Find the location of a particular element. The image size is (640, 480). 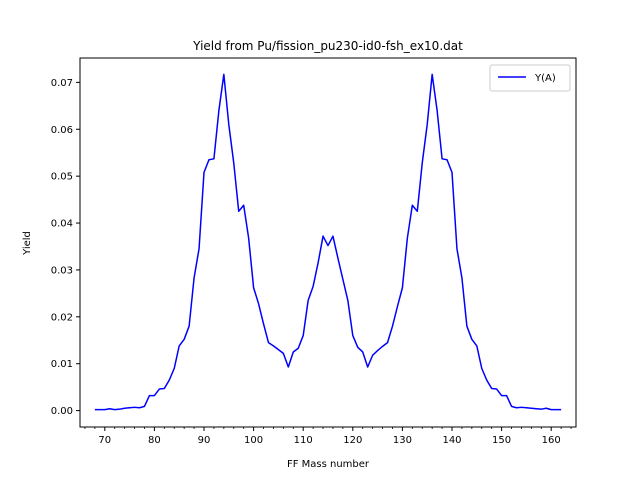

y-tick-label: 0.01 is located at coordinates (62, 364).